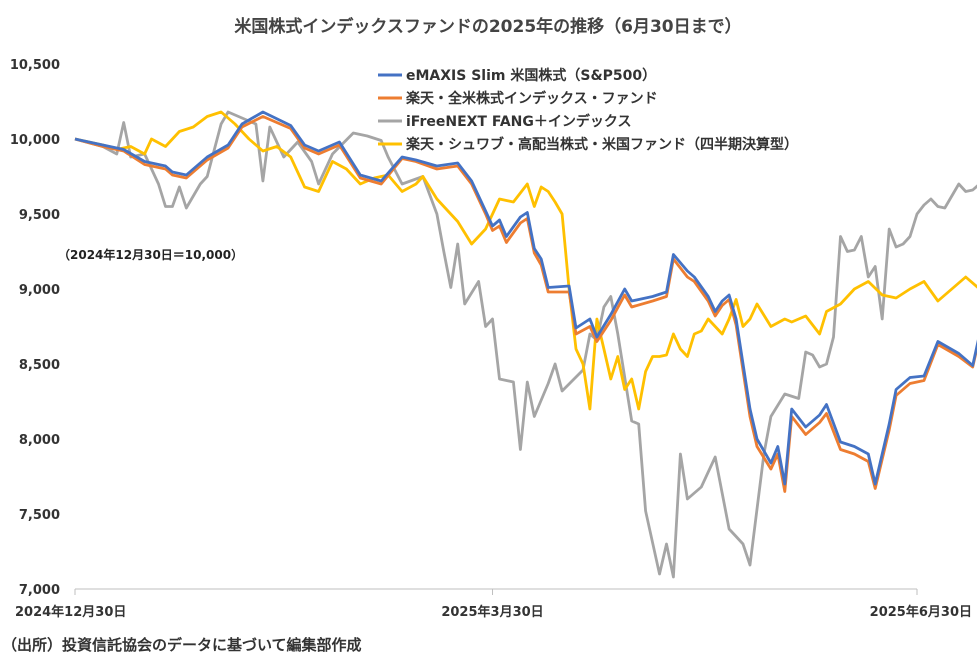  What do you see at coordinates (150, 254) in the screenshot?
I see `base-date-note: （2024年12月30日＝10,000）` at bounding box center [150, 254].